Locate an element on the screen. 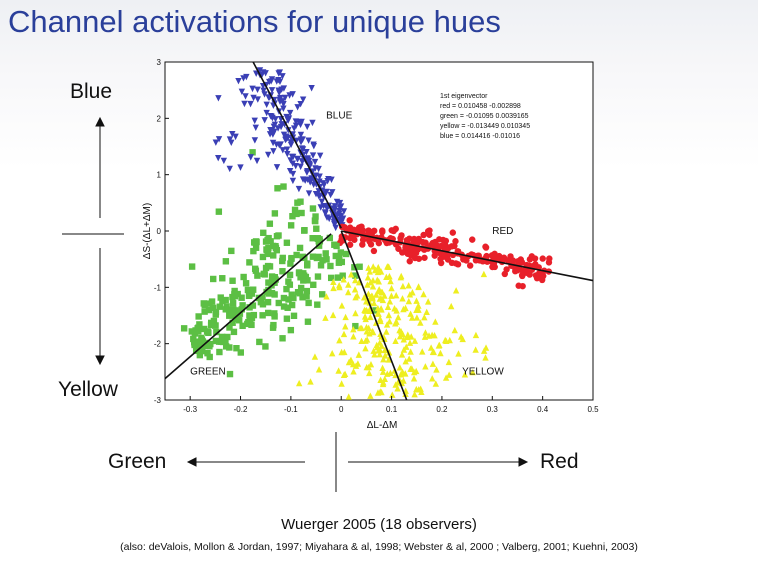 The height and width of the screenshot is (564, 758). x-tick-label: 0.5 is located at coordinates (593, 409).